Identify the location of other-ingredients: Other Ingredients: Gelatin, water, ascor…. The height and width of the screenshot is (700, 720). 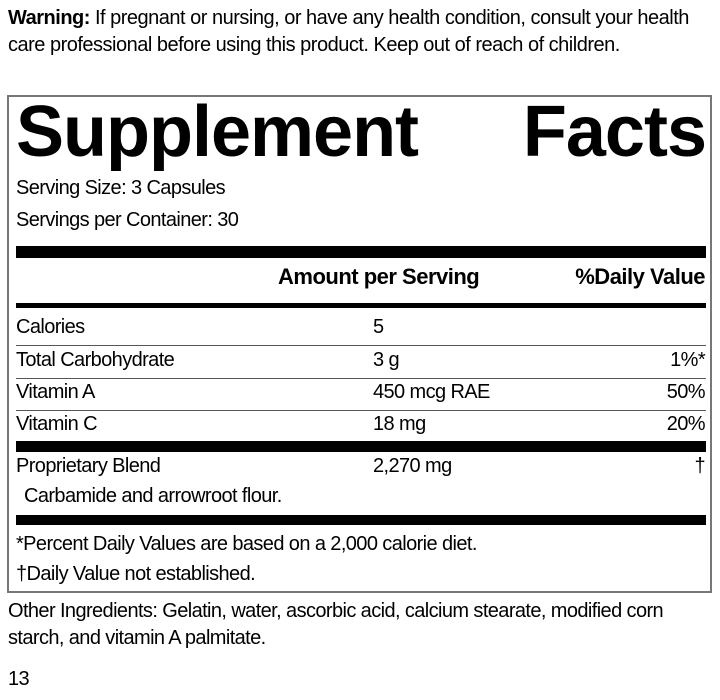
(336, 624).